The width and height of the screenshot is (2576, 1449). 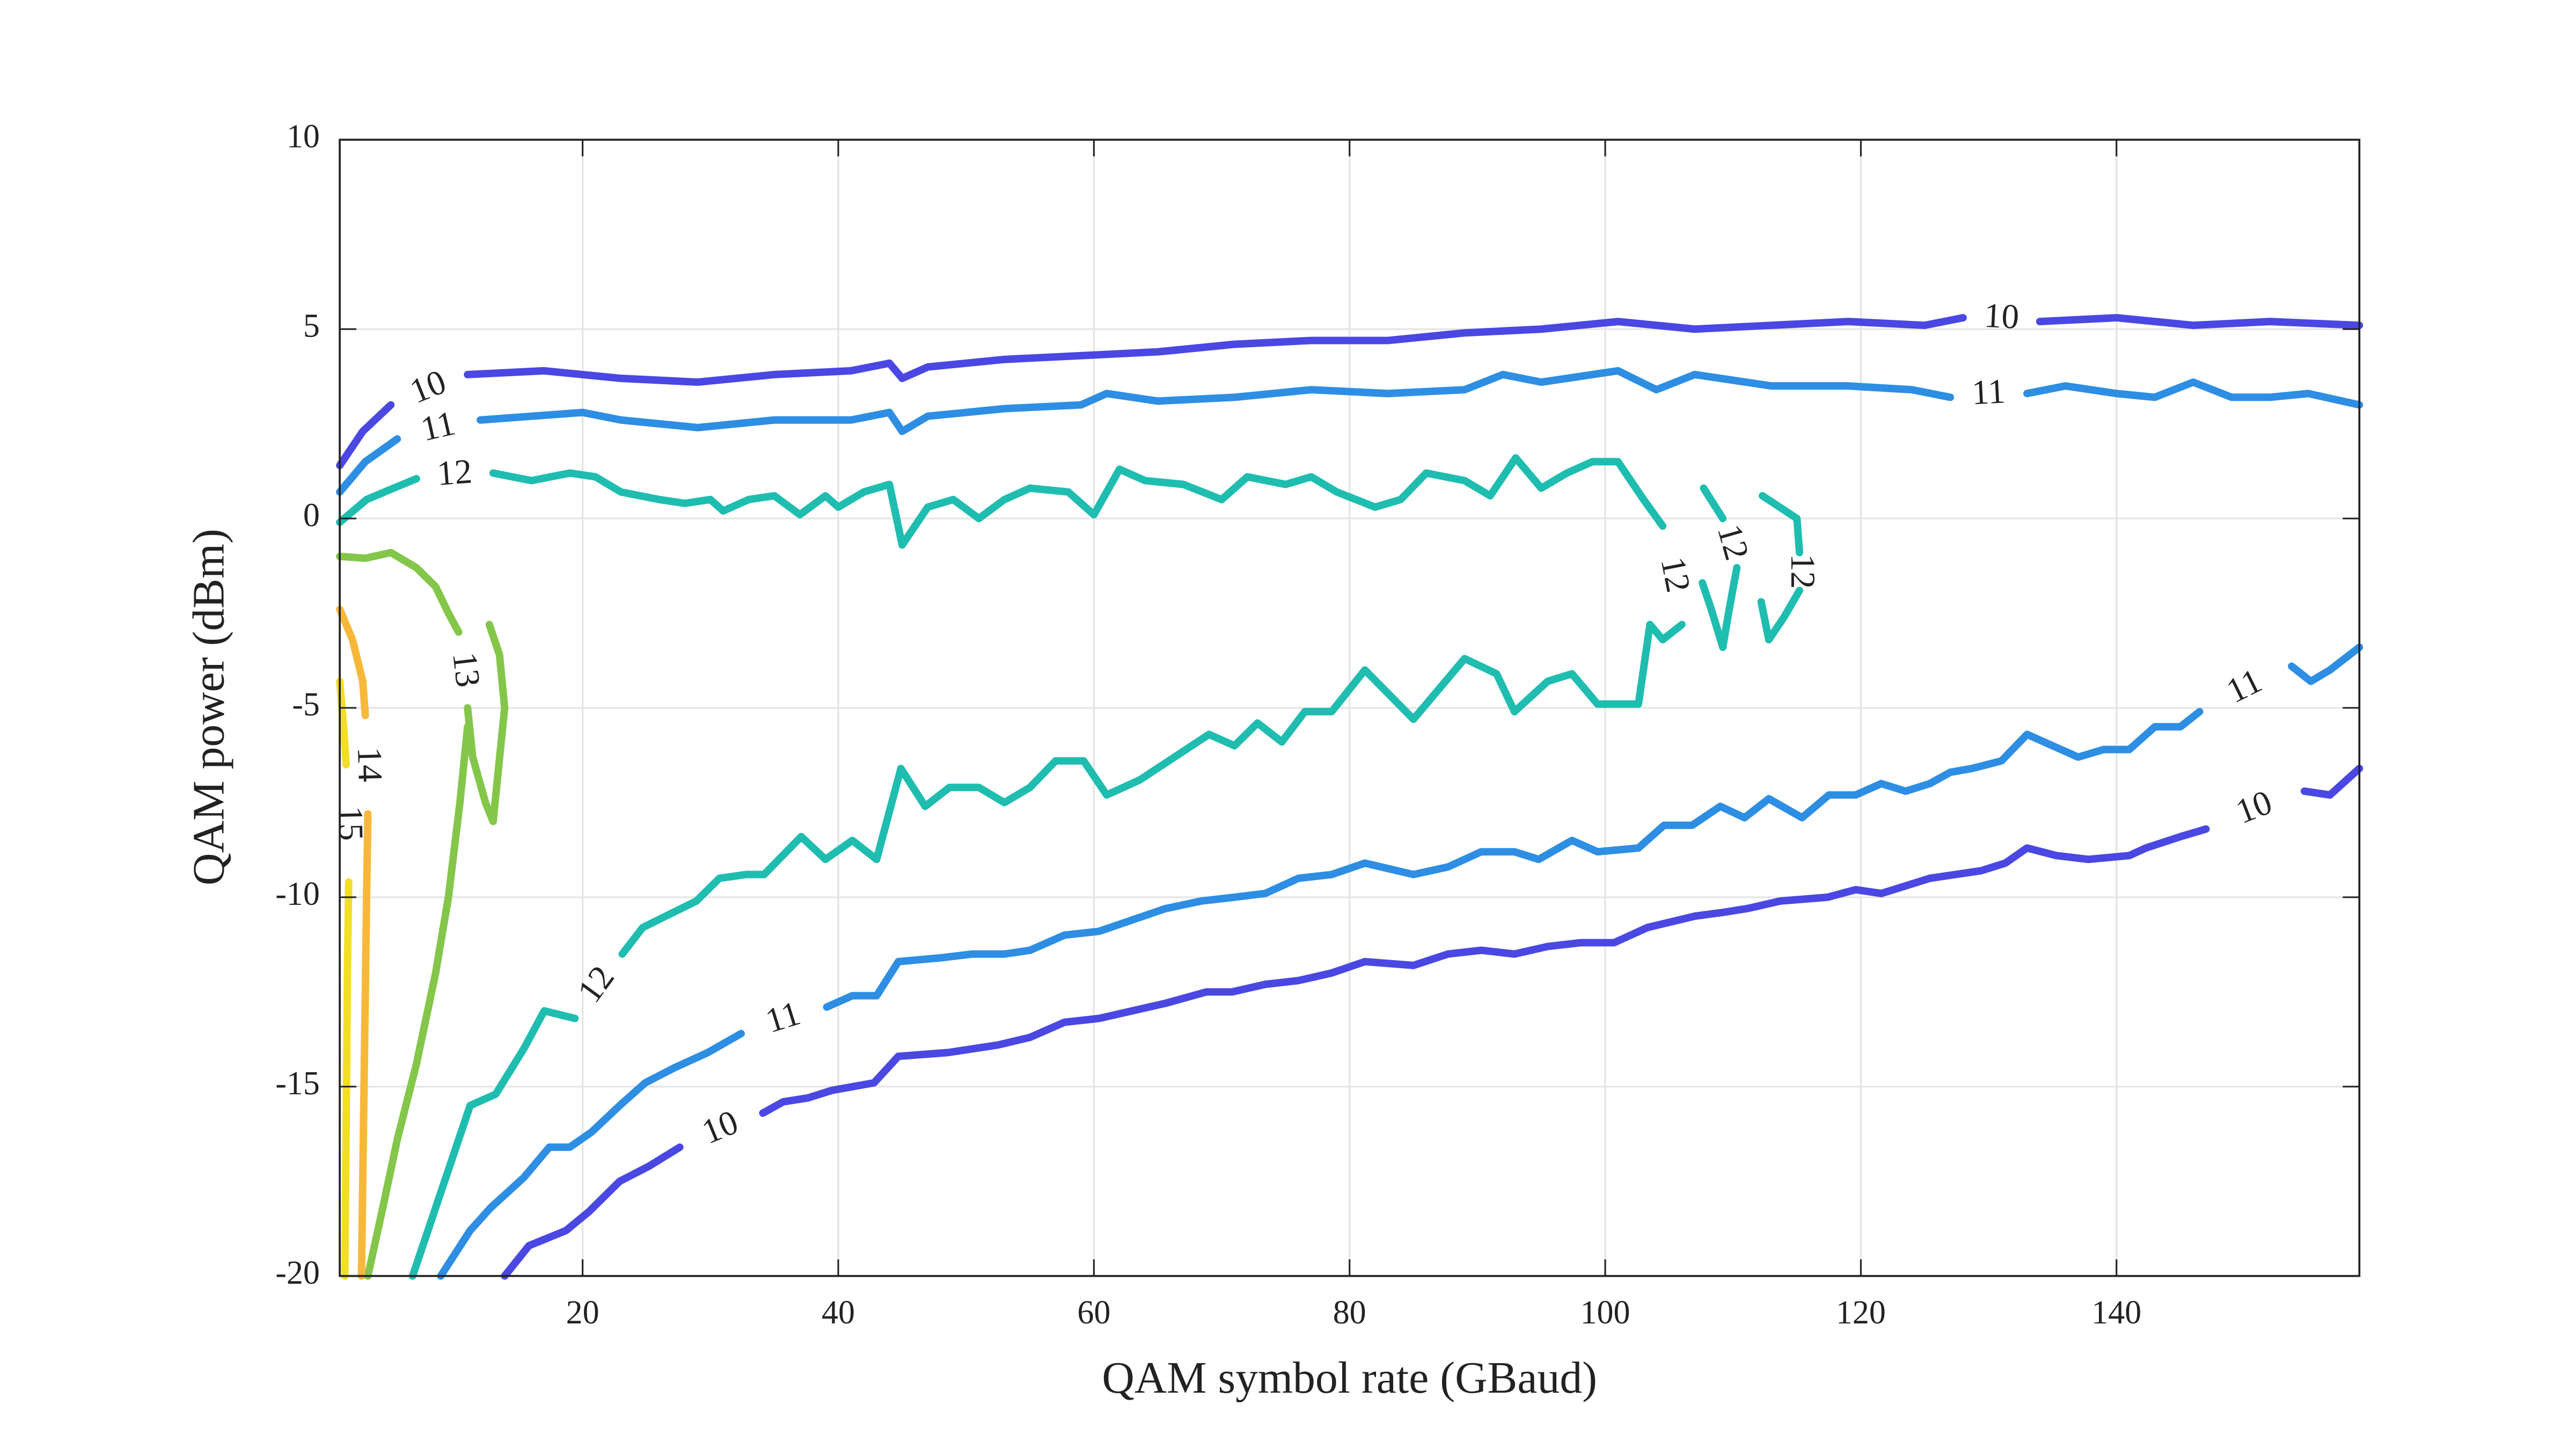 What do you see at coordinates (1605, 1312) in the screenshot?
I see `x-tick-label: 100` at bounding box center [1605, 1312].